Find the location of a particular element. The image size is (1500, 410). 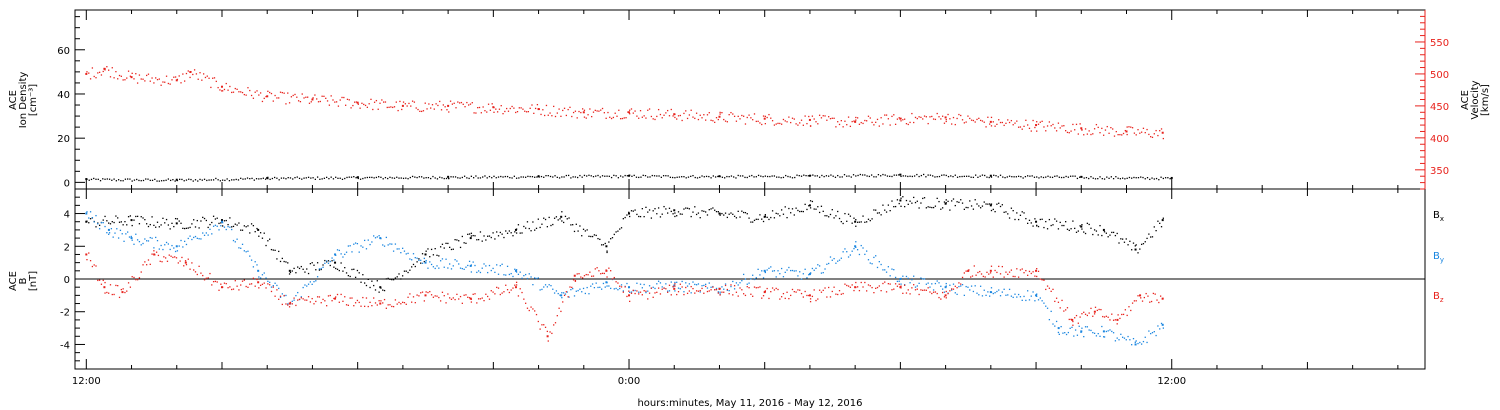

velocity-tick-label: 550 is located at coordinates (1439, 43).